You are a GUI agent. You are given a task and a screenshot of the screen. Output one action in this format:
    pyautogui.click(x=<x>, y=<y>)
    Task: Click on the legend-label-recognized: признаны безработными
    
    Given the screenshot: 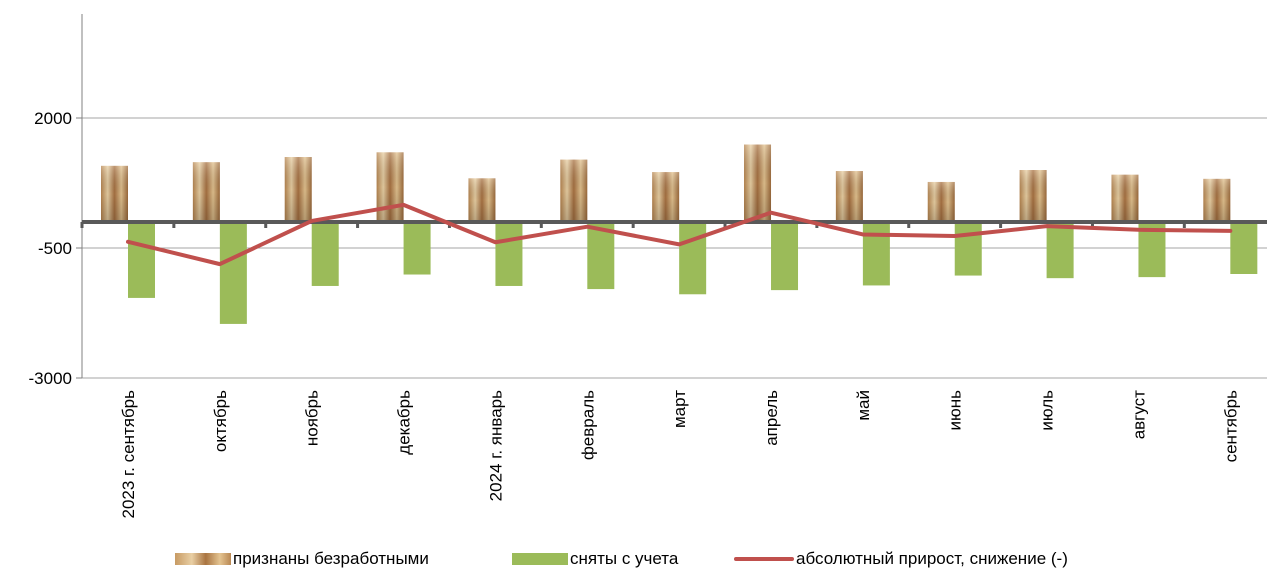 What is the action you would take?
    pyautogui.click(x=331, y=558)
    